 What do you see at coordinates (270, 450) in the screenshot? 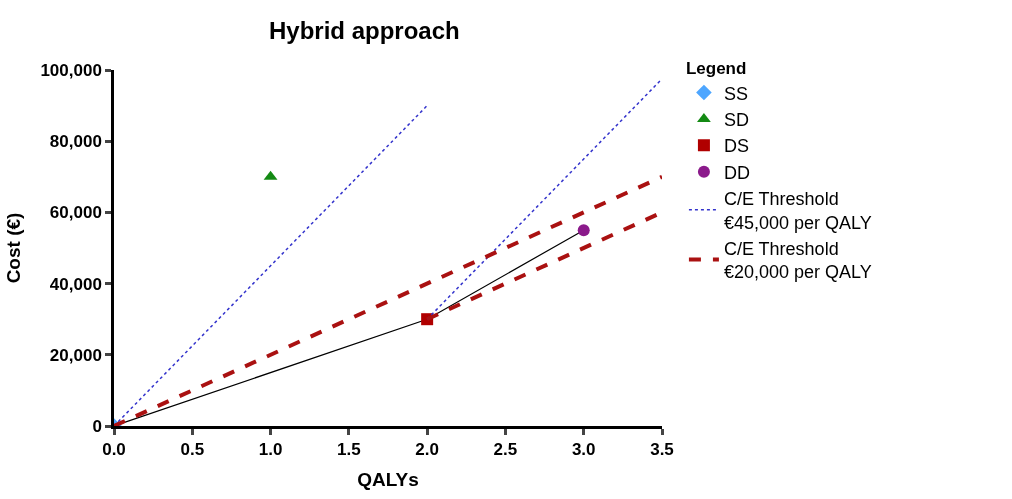
I see `x-tick-label: 1.0` at bounding box center [270, 450].